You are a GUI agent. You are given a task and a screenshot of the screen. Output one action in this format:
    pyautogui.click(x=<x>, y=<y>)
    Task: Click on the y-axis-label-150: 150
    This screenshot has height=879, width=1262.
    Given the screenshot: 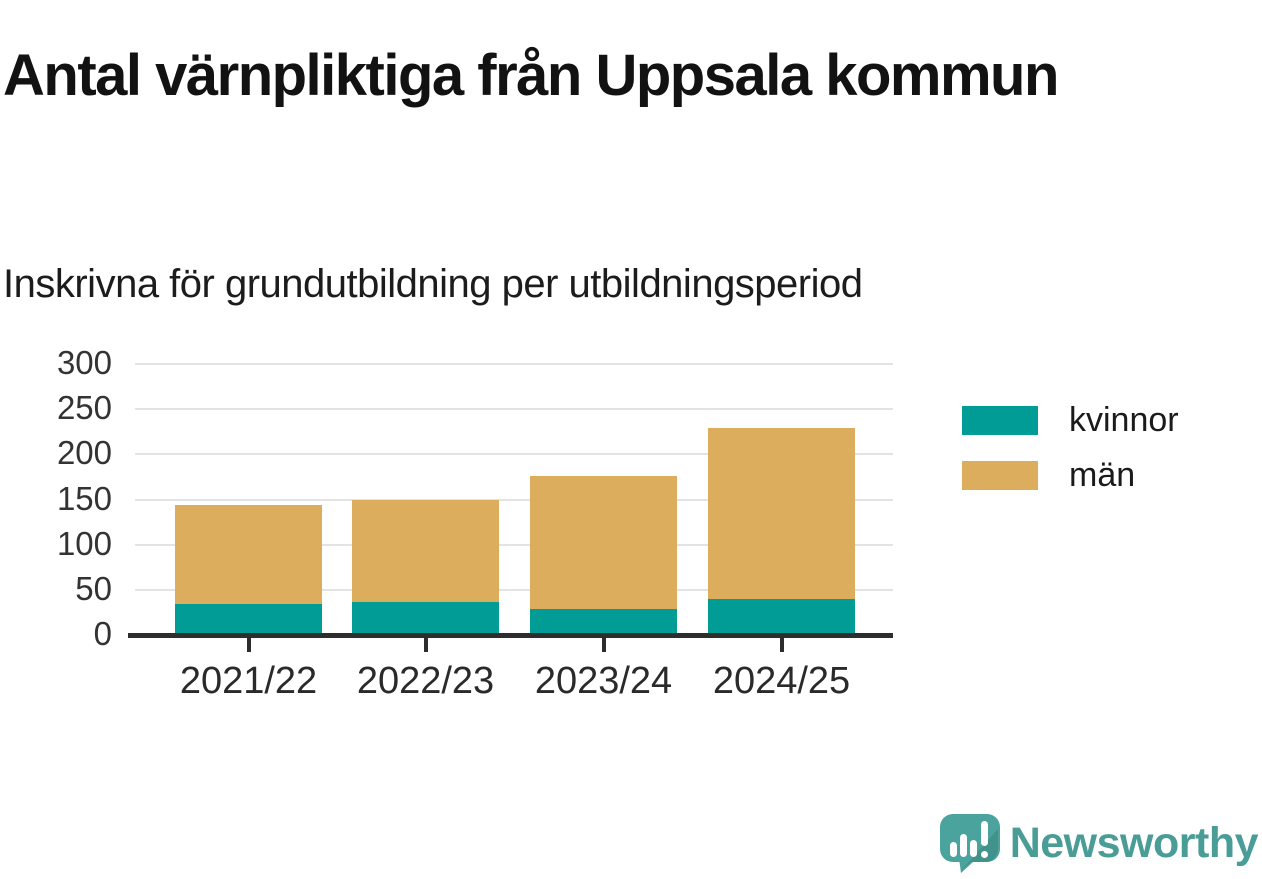 What is the action you would take?
    pyautogui.click(x=84, y=498)
    